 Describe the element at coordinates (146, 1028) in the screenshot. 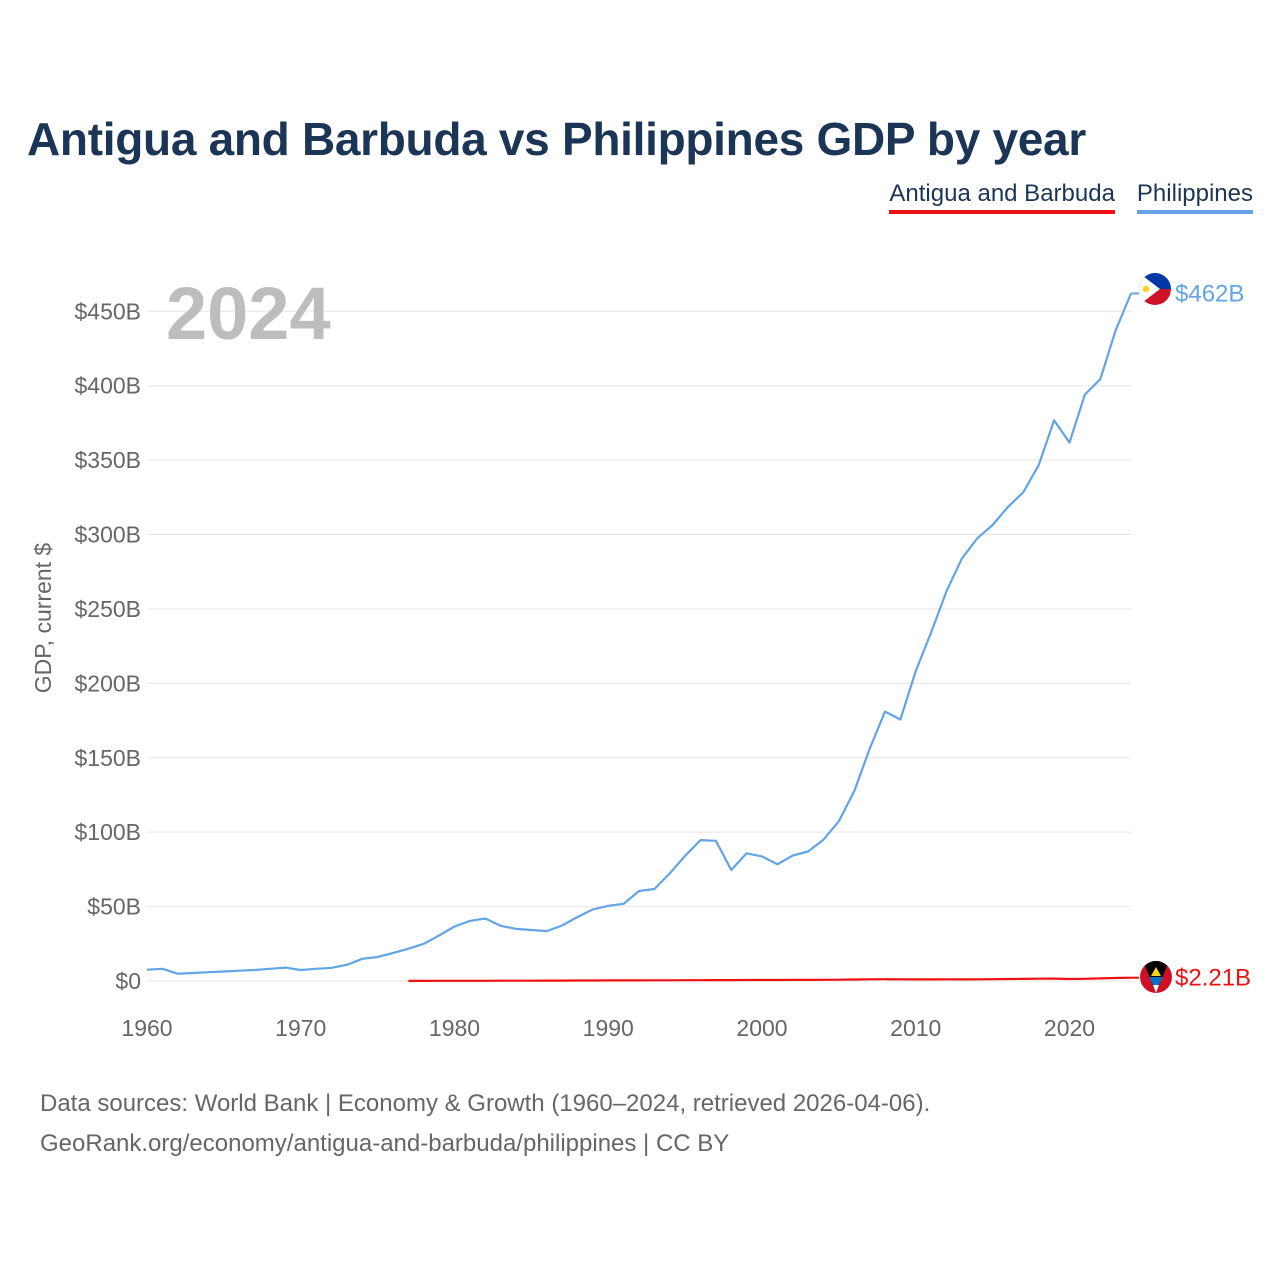

I see `x-tick-label: 1960` at that location.